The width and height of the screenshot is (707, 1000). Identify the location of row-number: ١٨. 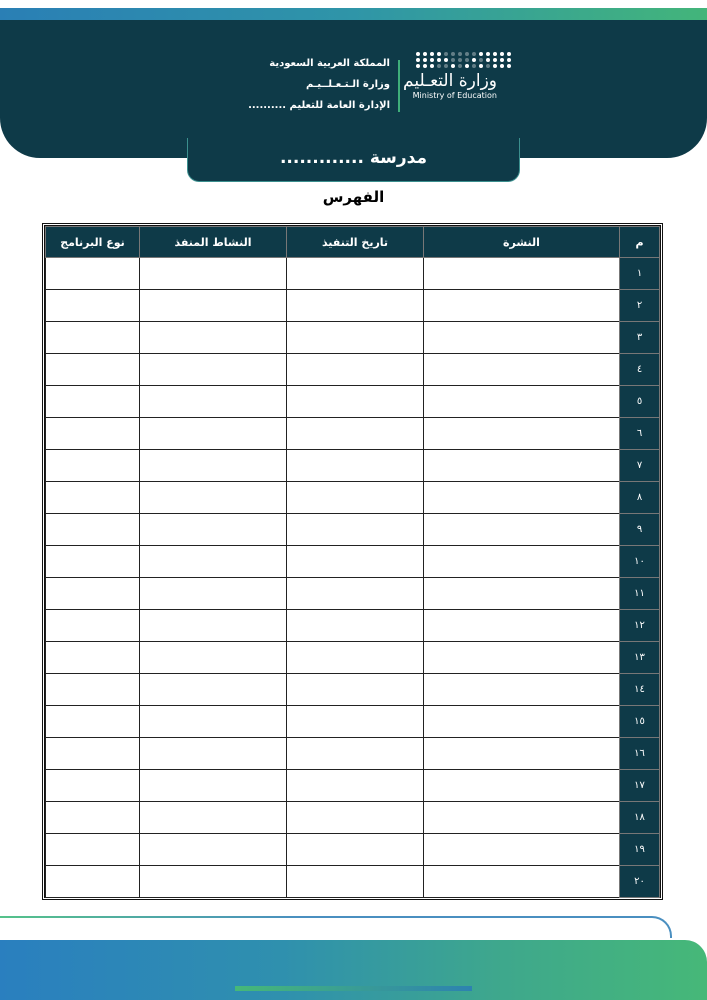
(639, 817).